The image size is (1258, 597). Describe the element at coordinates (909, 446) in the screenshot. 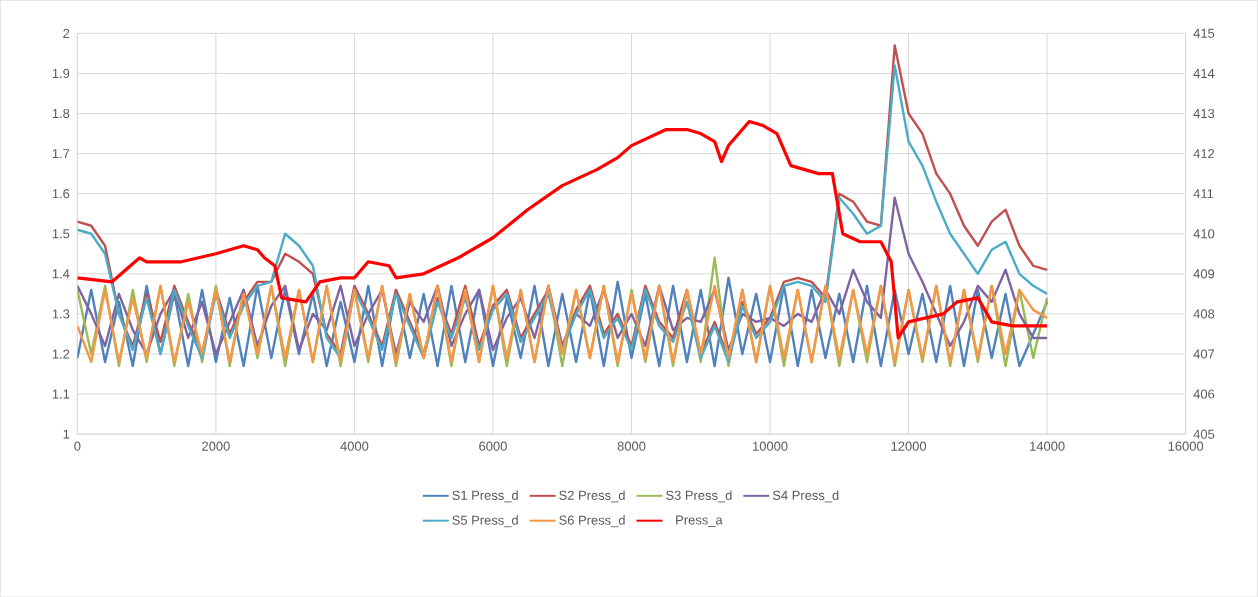

I see `x-tick-label: 12000` at that location.